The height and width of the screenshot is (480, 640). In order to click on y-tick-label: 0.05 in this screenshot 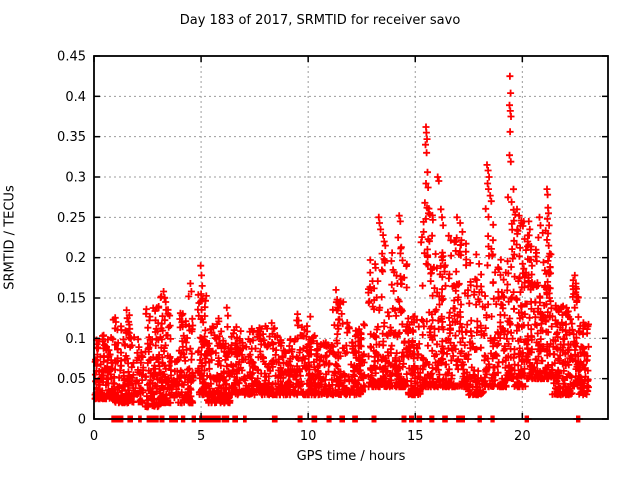, I will do `click(71, 379)`.